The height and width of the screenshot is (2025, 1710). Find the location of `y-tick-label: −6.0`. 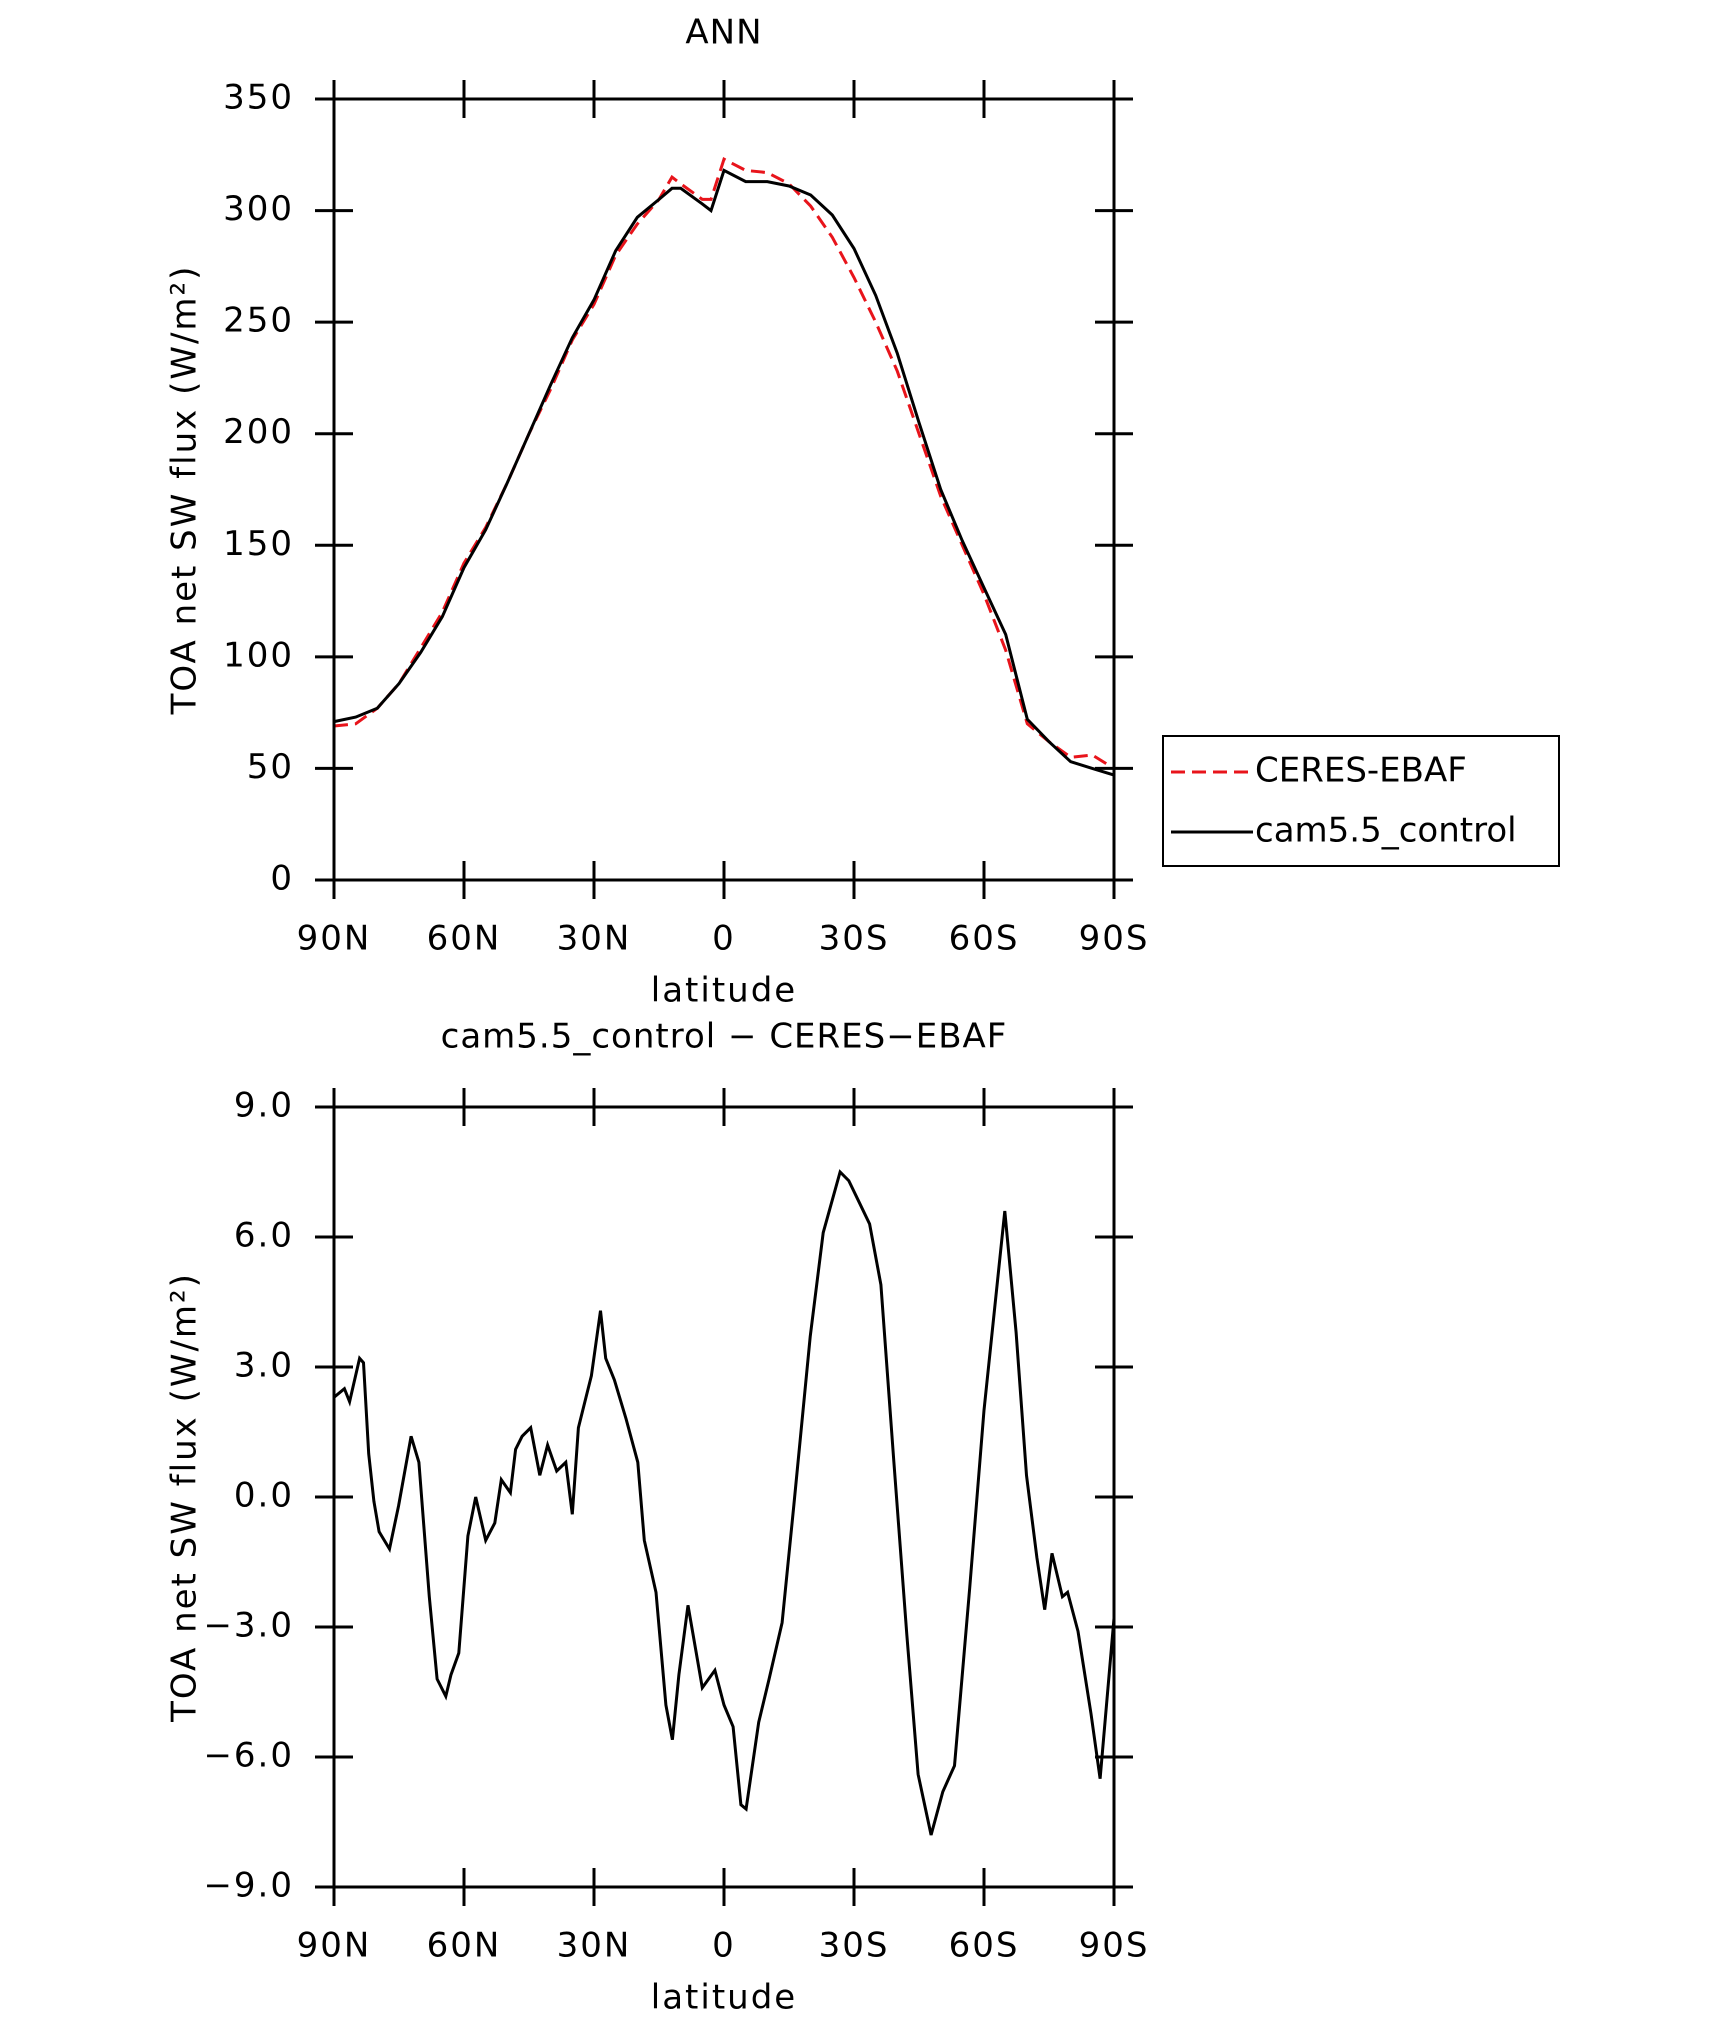

y-tick-label: −6.0 is located at coordinates (248, 1756).